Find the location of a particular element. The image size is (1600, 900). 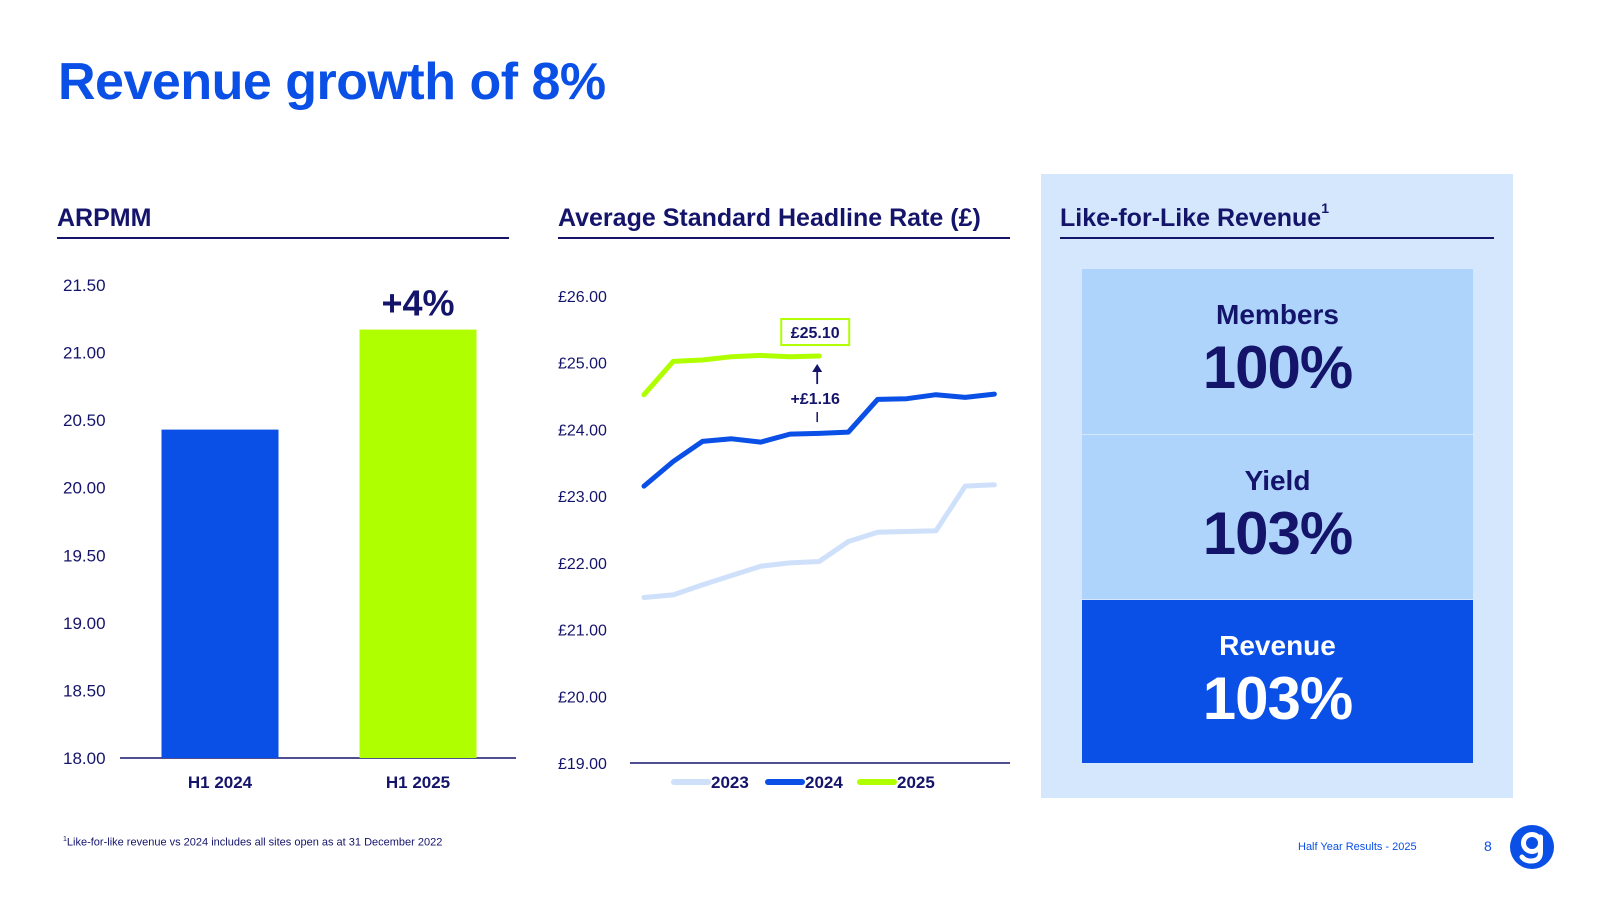

x-tick-label: H1 2024 is located at coordinates (220, 782).